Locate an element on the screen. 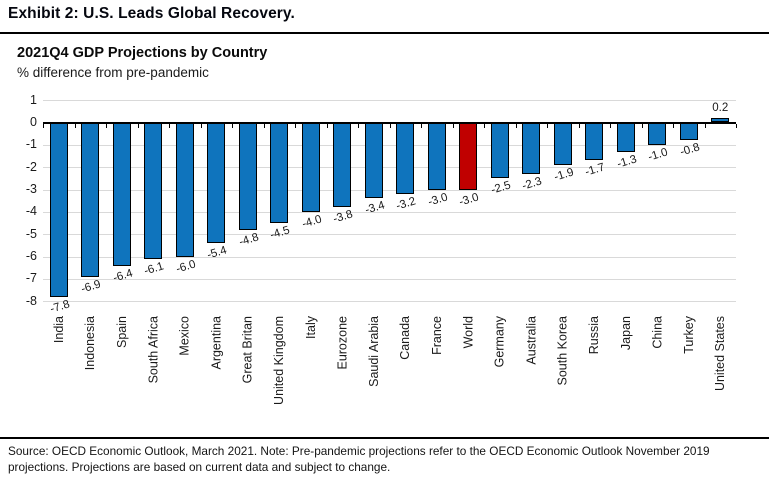 The height and width of the screenshot is (491, 769). y-axis-tick-label: 1 is located at coordinates (33, 99).